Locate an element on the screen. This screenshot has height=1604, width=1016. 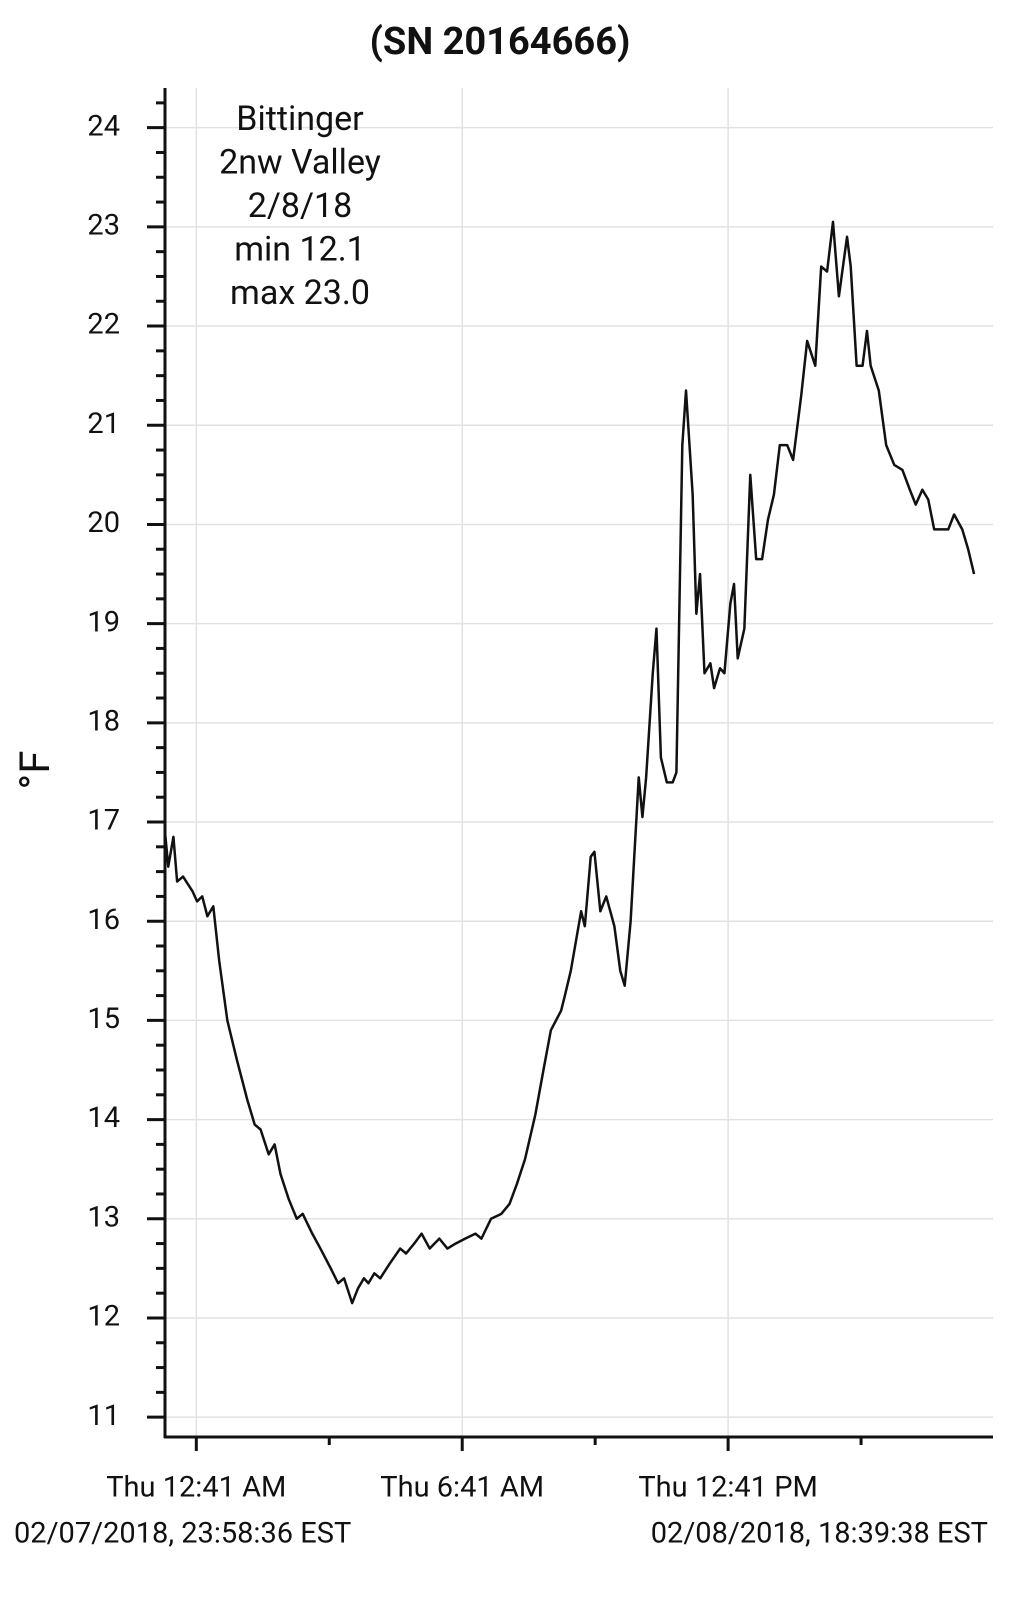
y-tick-label: 18 is located at coordinates (103, 721).